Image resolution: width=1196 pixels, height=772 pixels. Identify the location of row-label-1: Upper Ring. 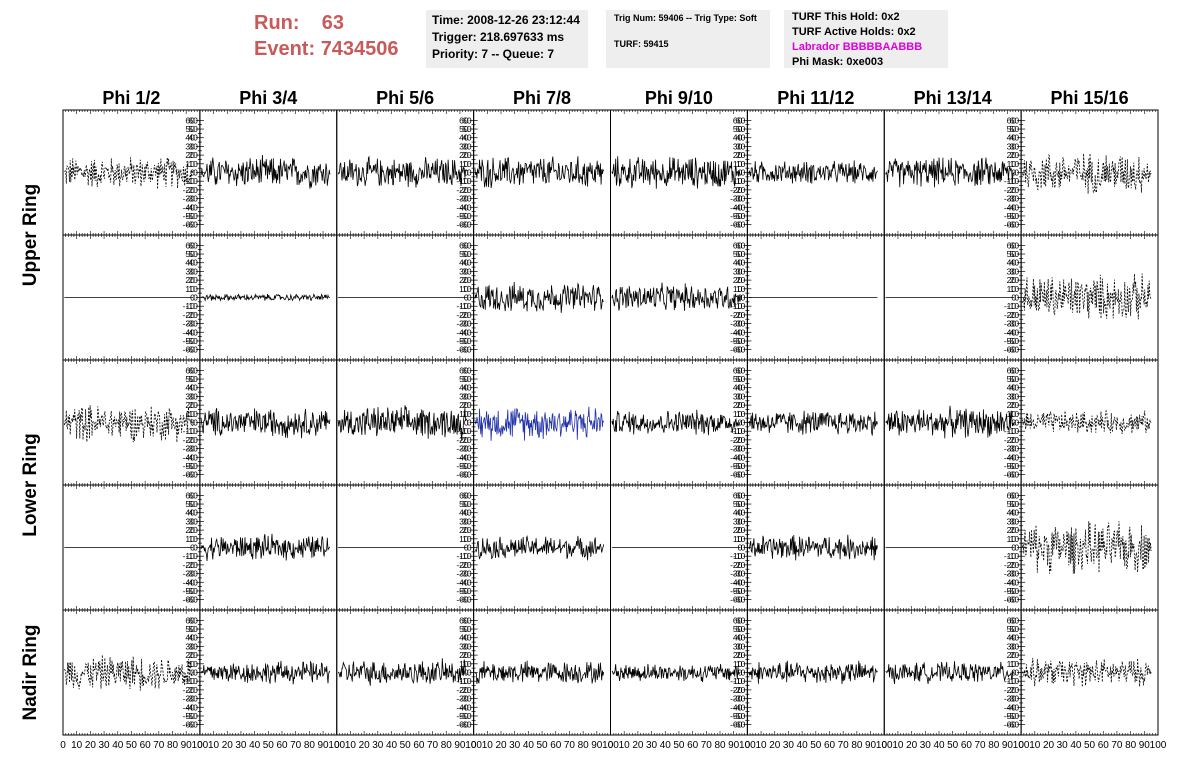
(30, 235).